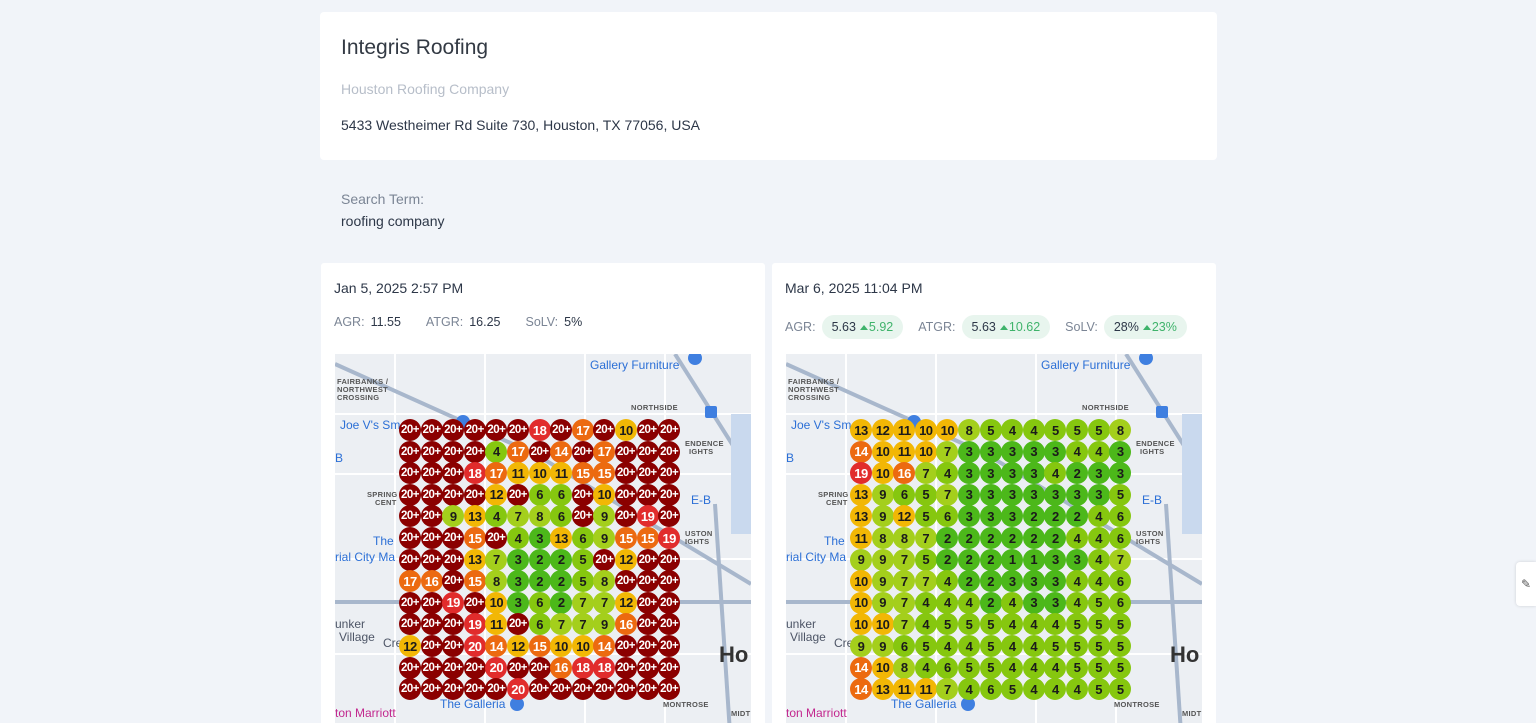 This screenshot has height=723, width=1536. I want to click on rank-pin: 1, so click(1012, 559).